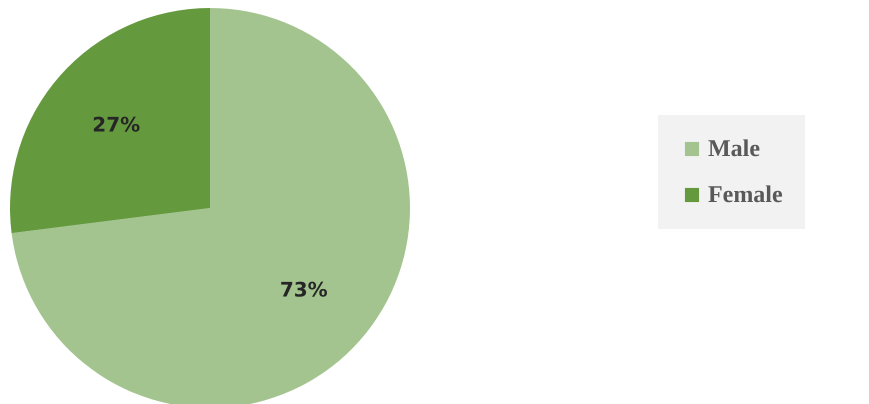 The height and width of the screenshot is (404, 869). I want to click on legend-label: Male, so click(734, 149).